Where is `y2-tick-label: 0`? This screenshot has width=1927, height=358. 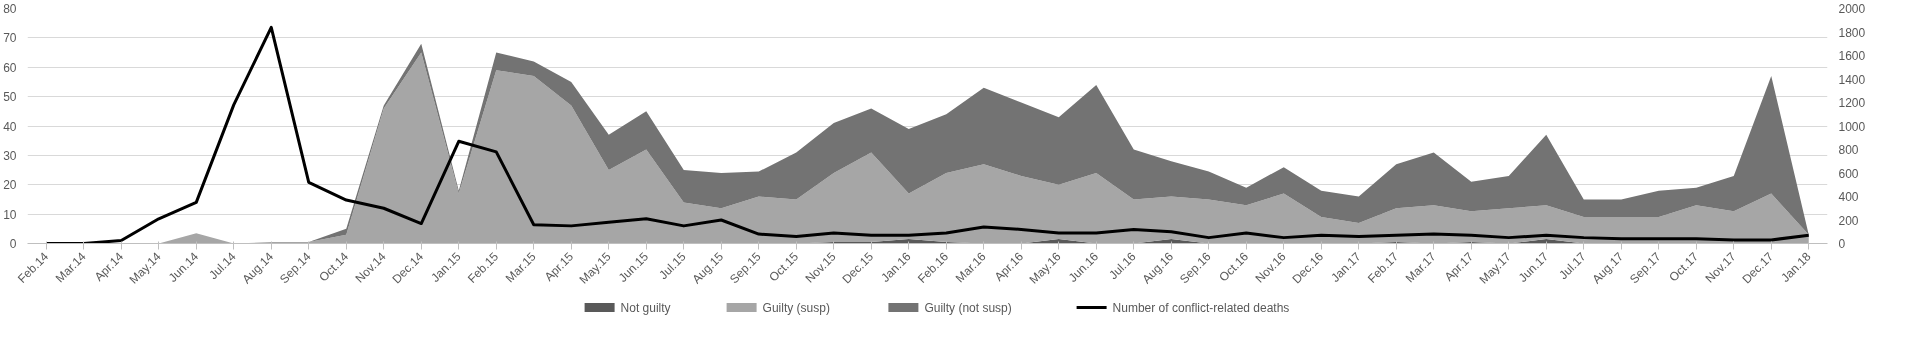 y2-tick-label: 0 is located at coordinates (1842, 244).